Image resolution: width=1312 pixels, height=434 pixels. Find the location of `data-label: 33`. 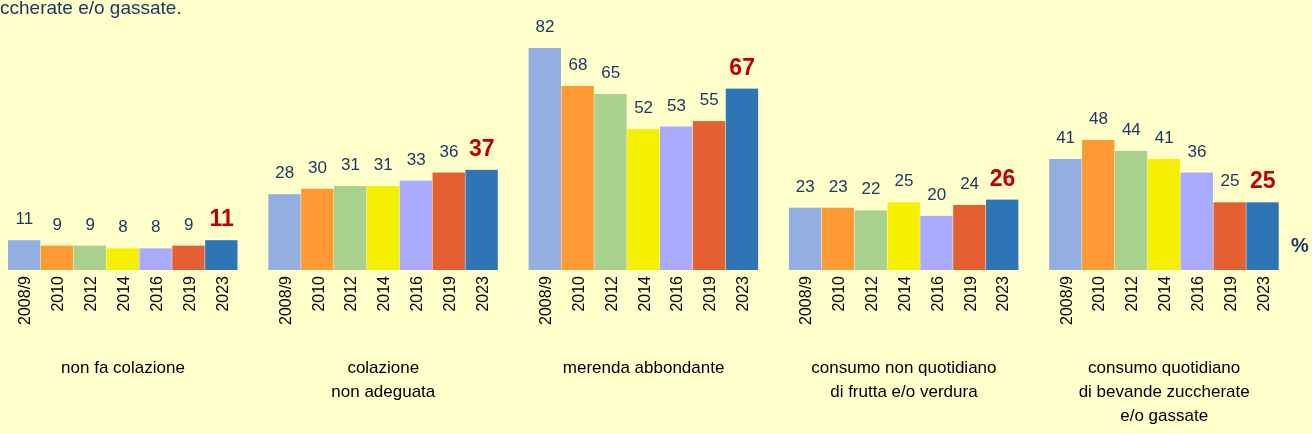

data-label: 33 is located at coordinates (416, 159).